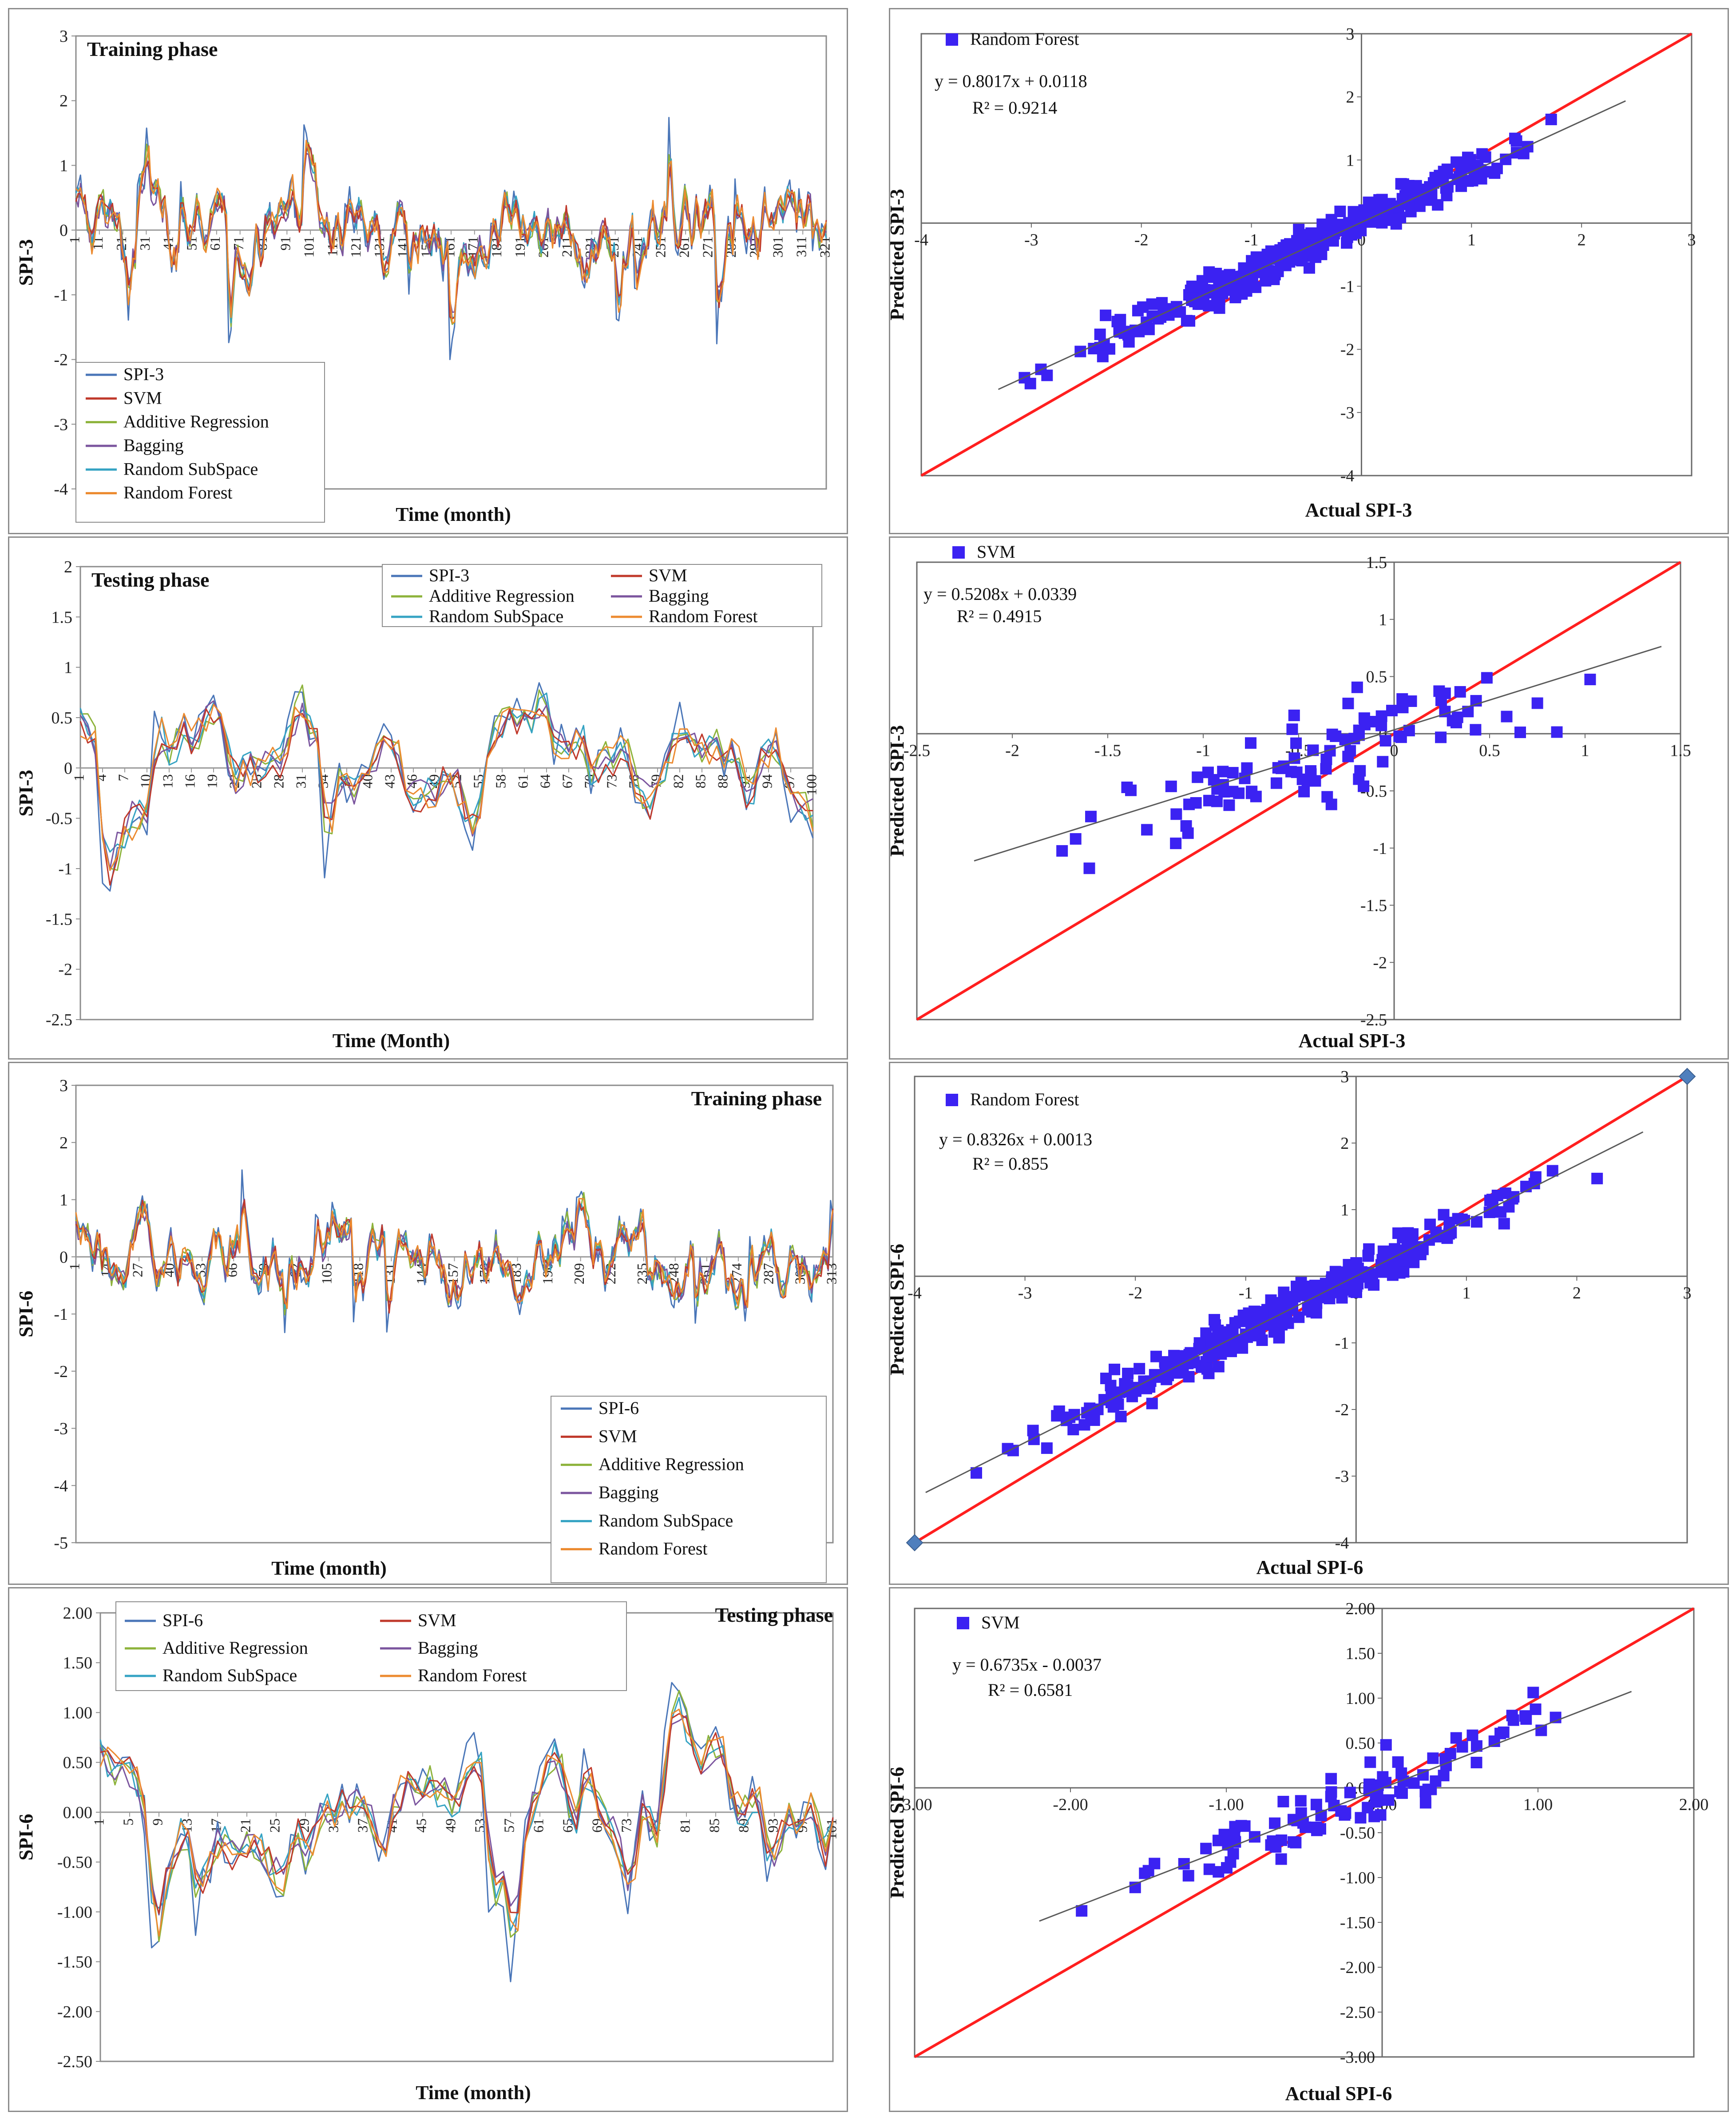  What do you see at coordinates (722, 781) in the screenshot?
I see `x-tick-label: 88` at bounding box center [722, 781].